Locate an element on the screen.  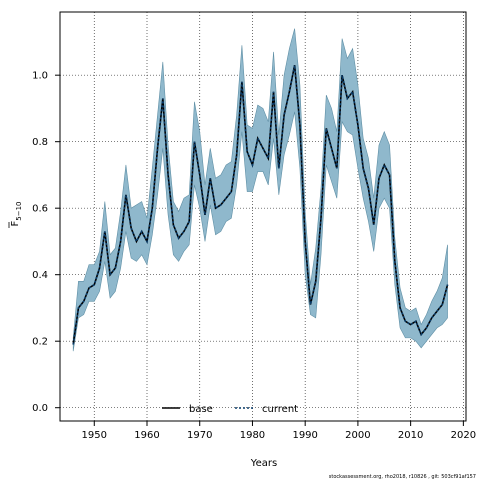
y-axis-label-sub: 5−10 is located at coordinates (19, 211).